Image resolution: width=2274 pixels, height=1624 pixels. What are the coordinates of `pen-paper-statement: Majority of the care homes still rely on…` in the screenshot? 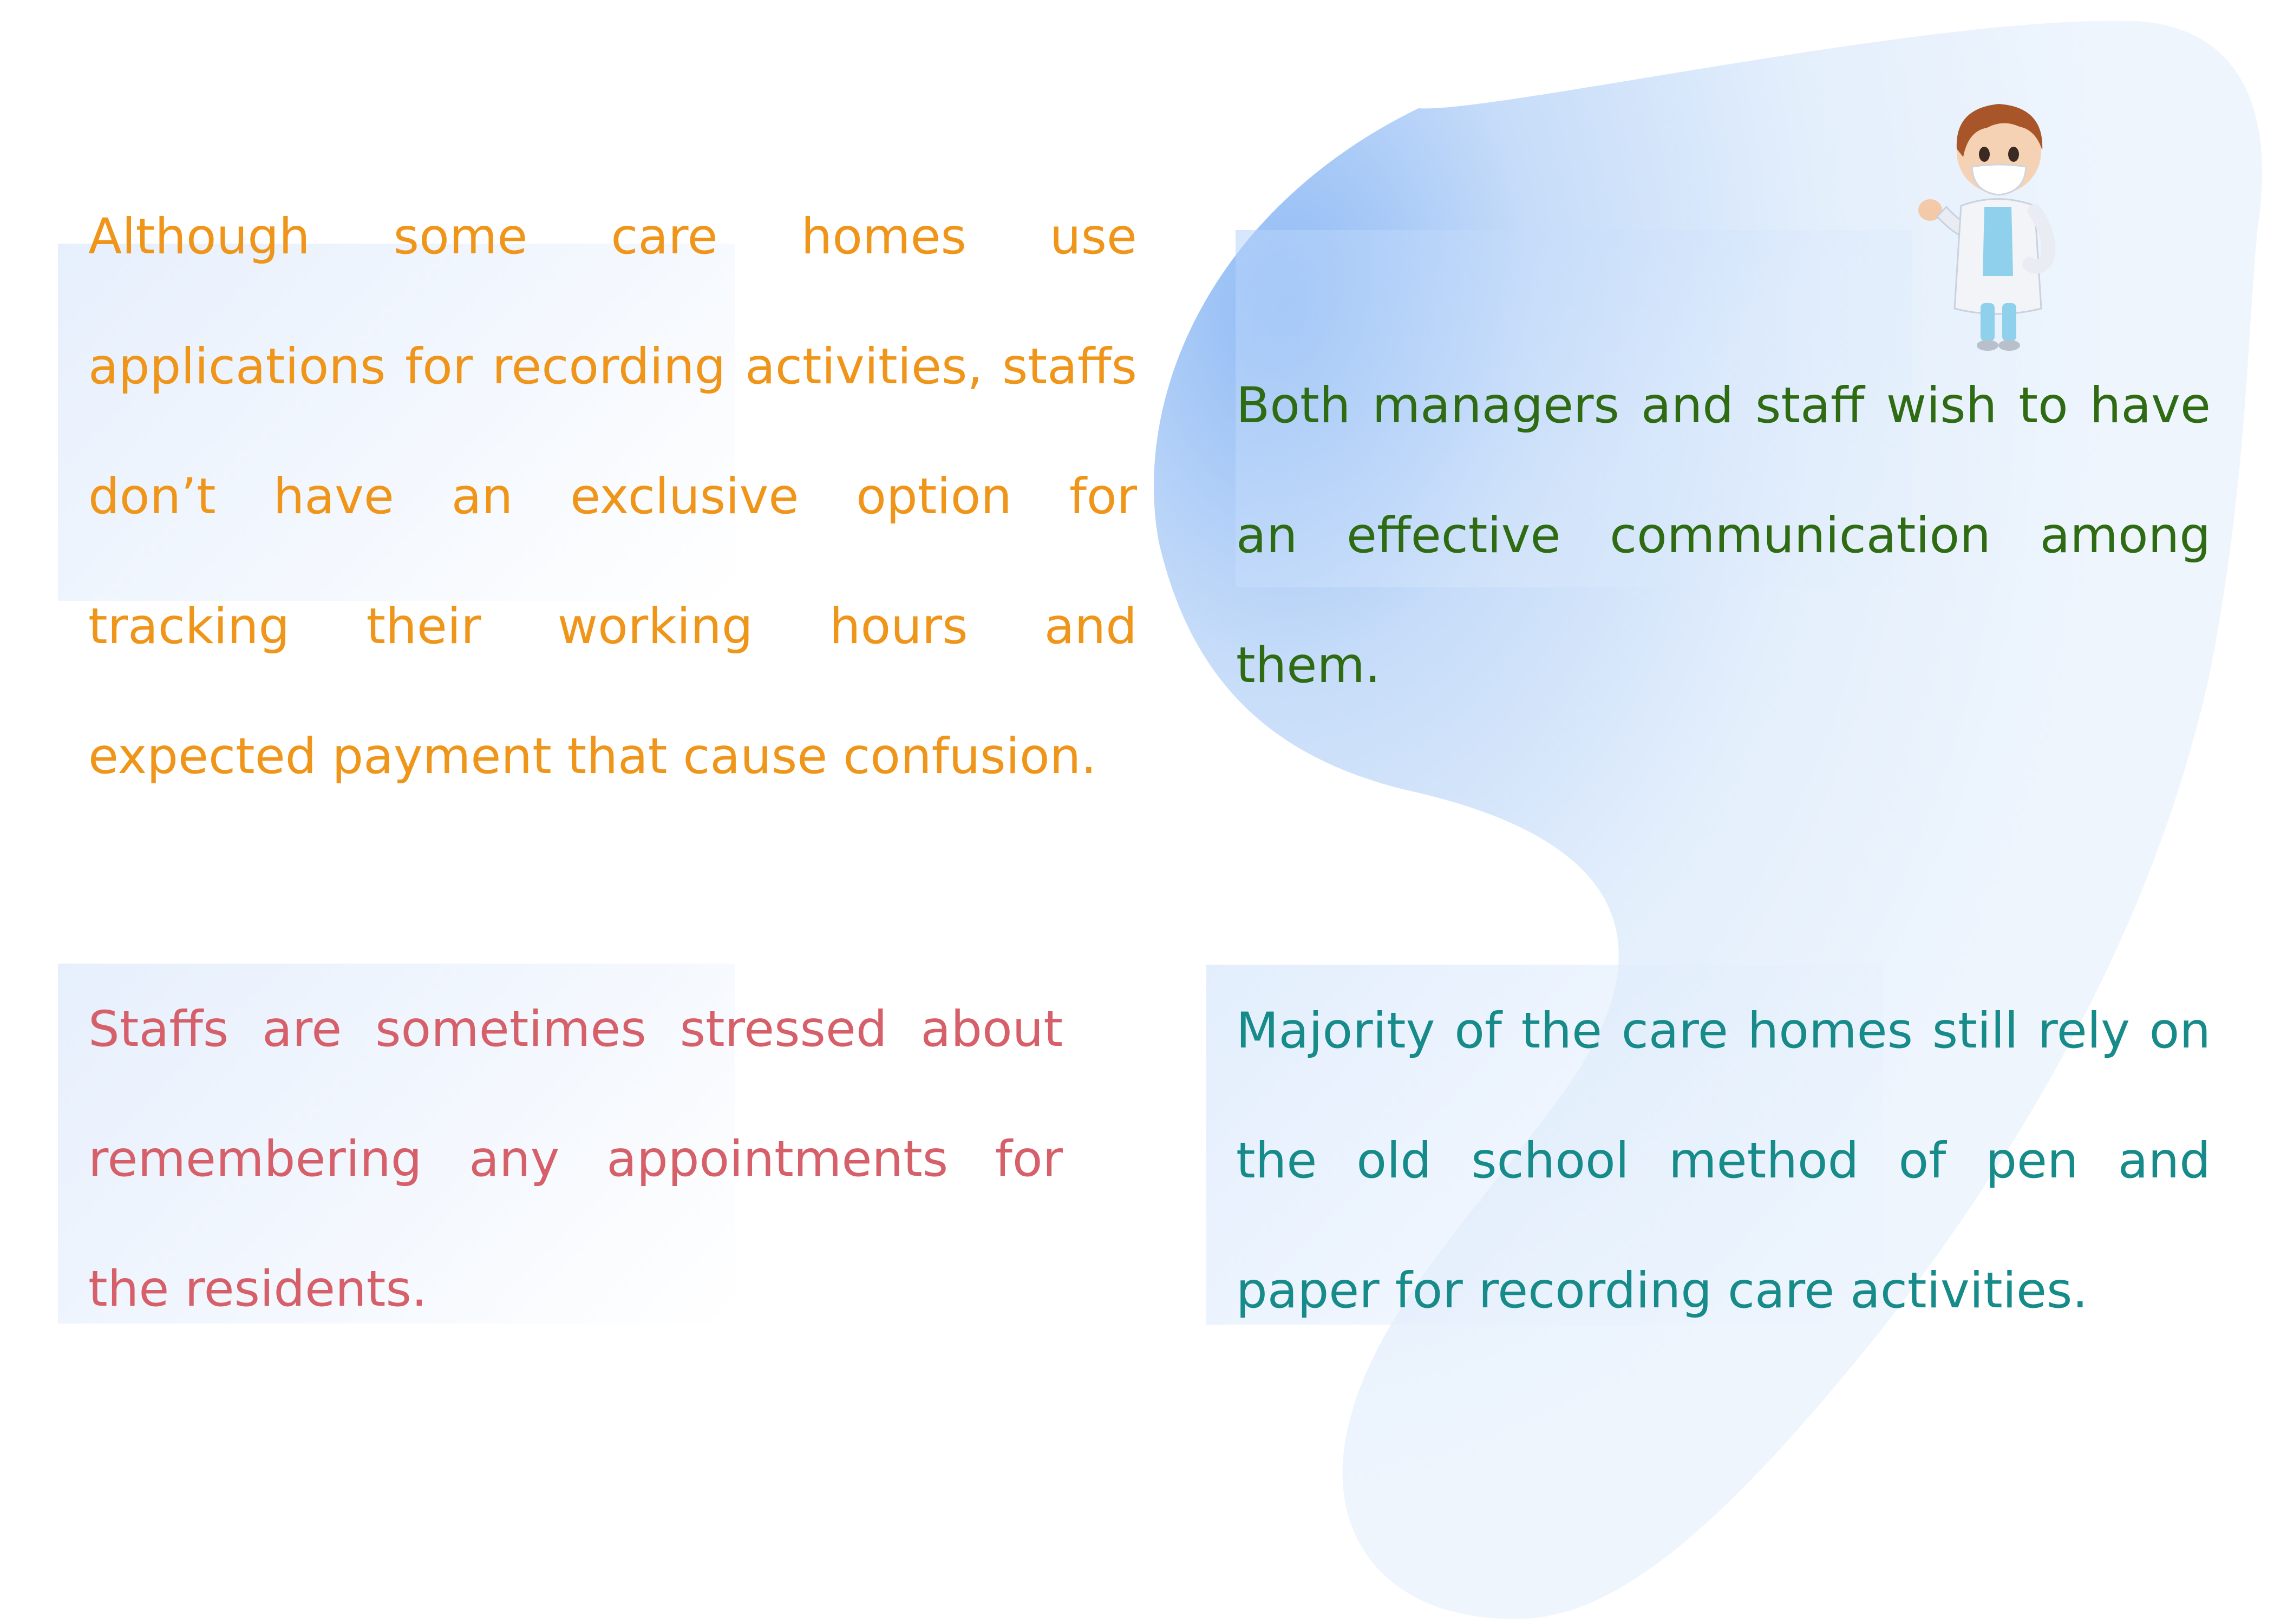 It's located at (1724, 1161).